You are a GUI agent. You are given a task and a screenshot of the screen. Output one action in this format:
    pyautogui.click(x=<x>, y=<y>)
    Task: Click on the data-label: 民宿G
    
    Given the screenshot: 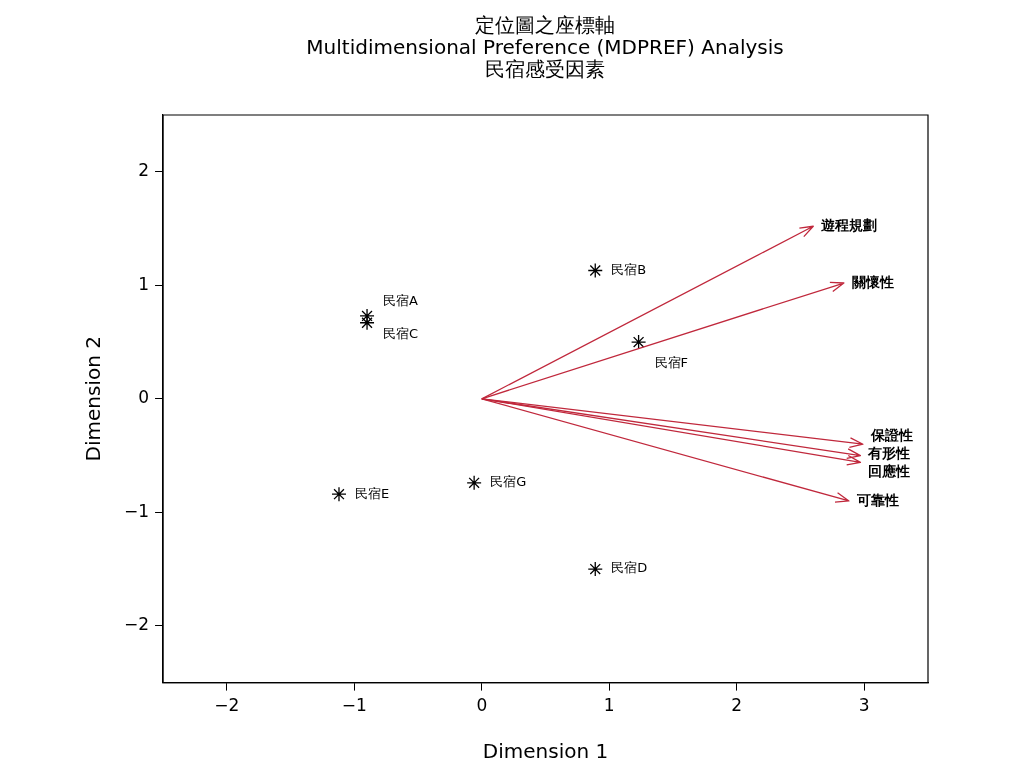 What is the action you would take?
    pyautogui.click(x=508, y=482)
    